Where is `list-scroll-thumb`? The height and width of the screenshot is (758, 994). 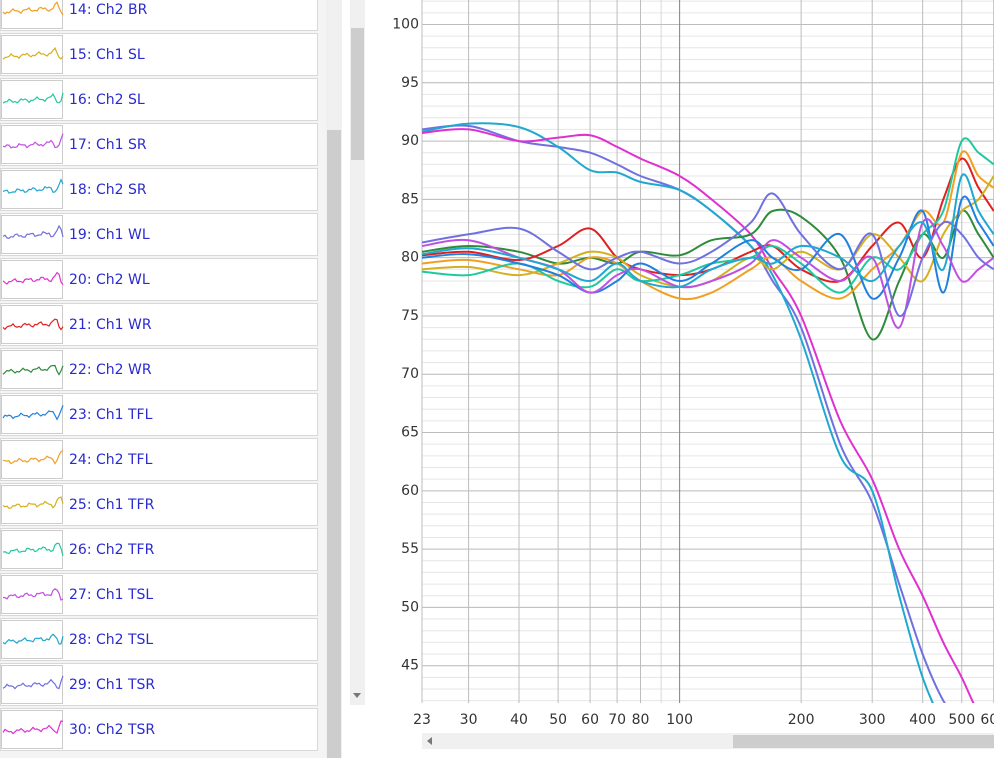
list-scroll-thumb is located at coordinates (334, 444).